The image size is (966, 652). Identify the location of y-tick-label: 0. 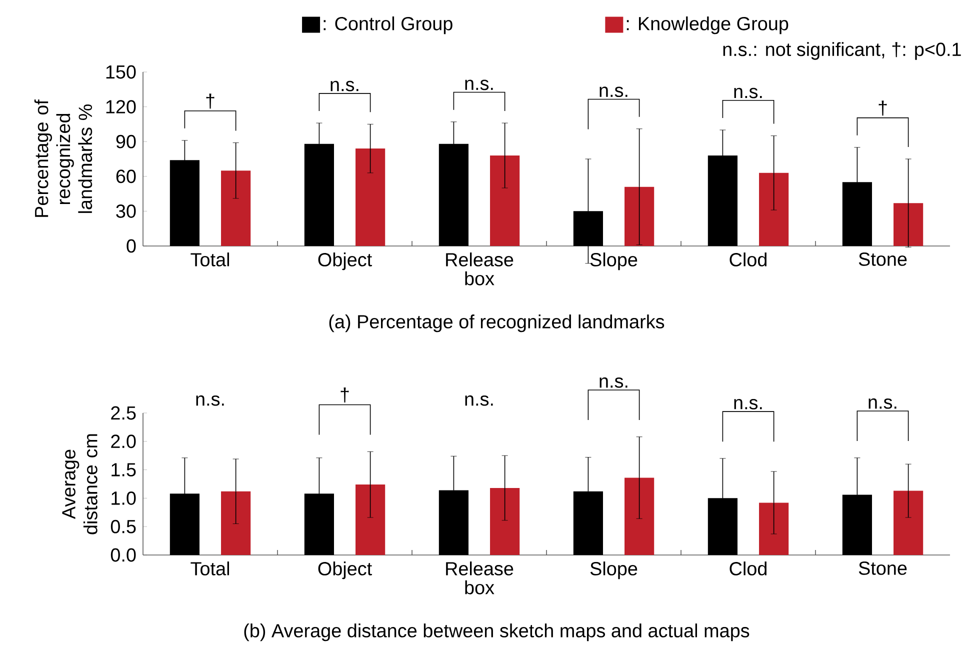
(131, 246).